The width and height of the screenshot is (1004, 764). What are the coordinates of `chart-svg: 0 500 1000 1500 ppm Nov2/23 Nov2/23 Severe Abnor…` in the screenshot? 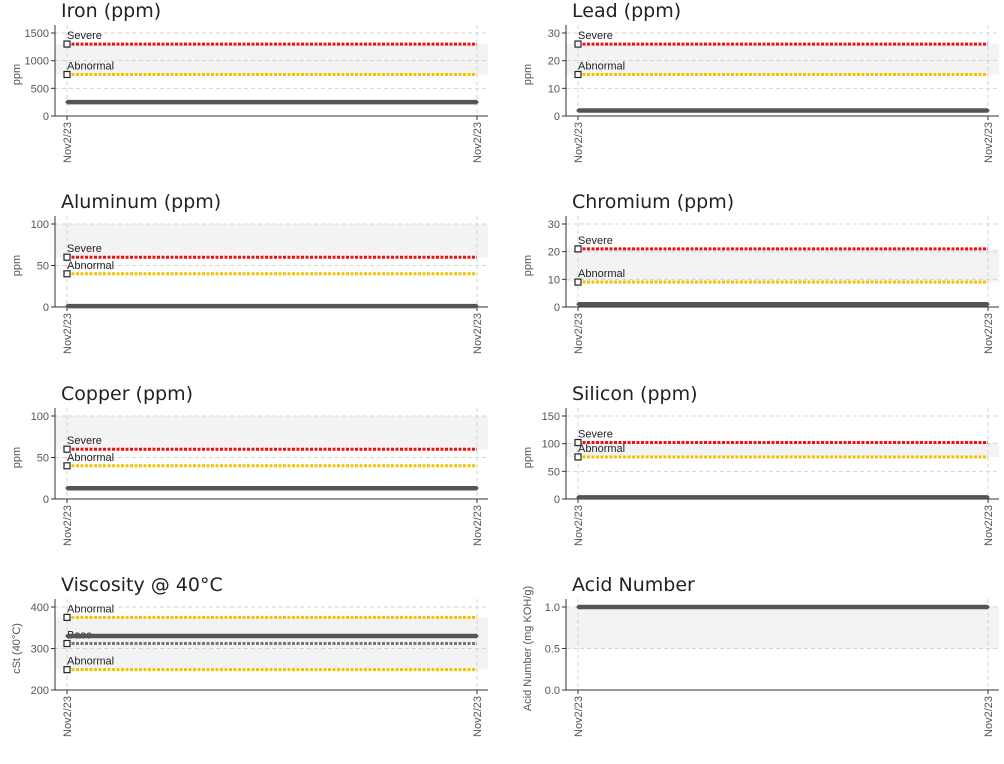 It's located at (249, 94).